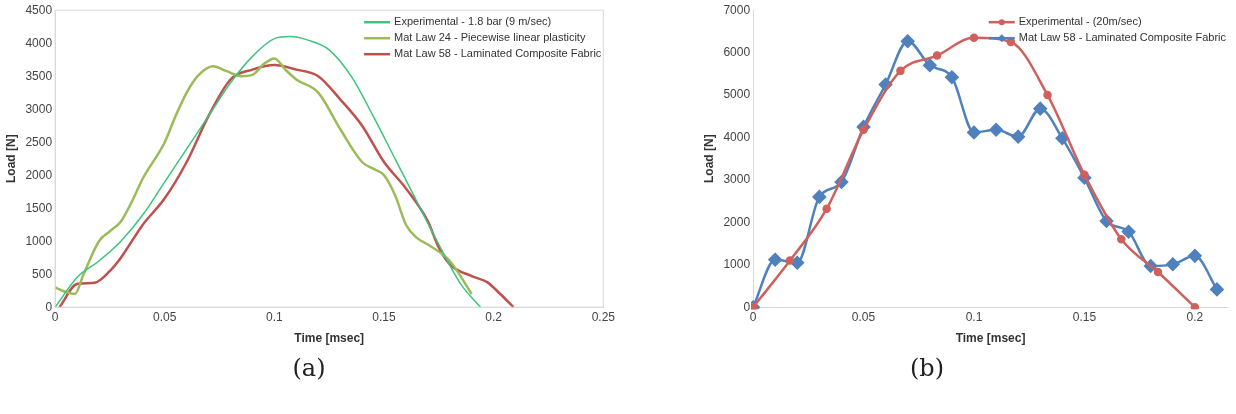 This screenshot has height=414, width=1236. Describe the element at coordinates (39, 75) in the screenshot. I see `y-tick-label: 3500` at that location.